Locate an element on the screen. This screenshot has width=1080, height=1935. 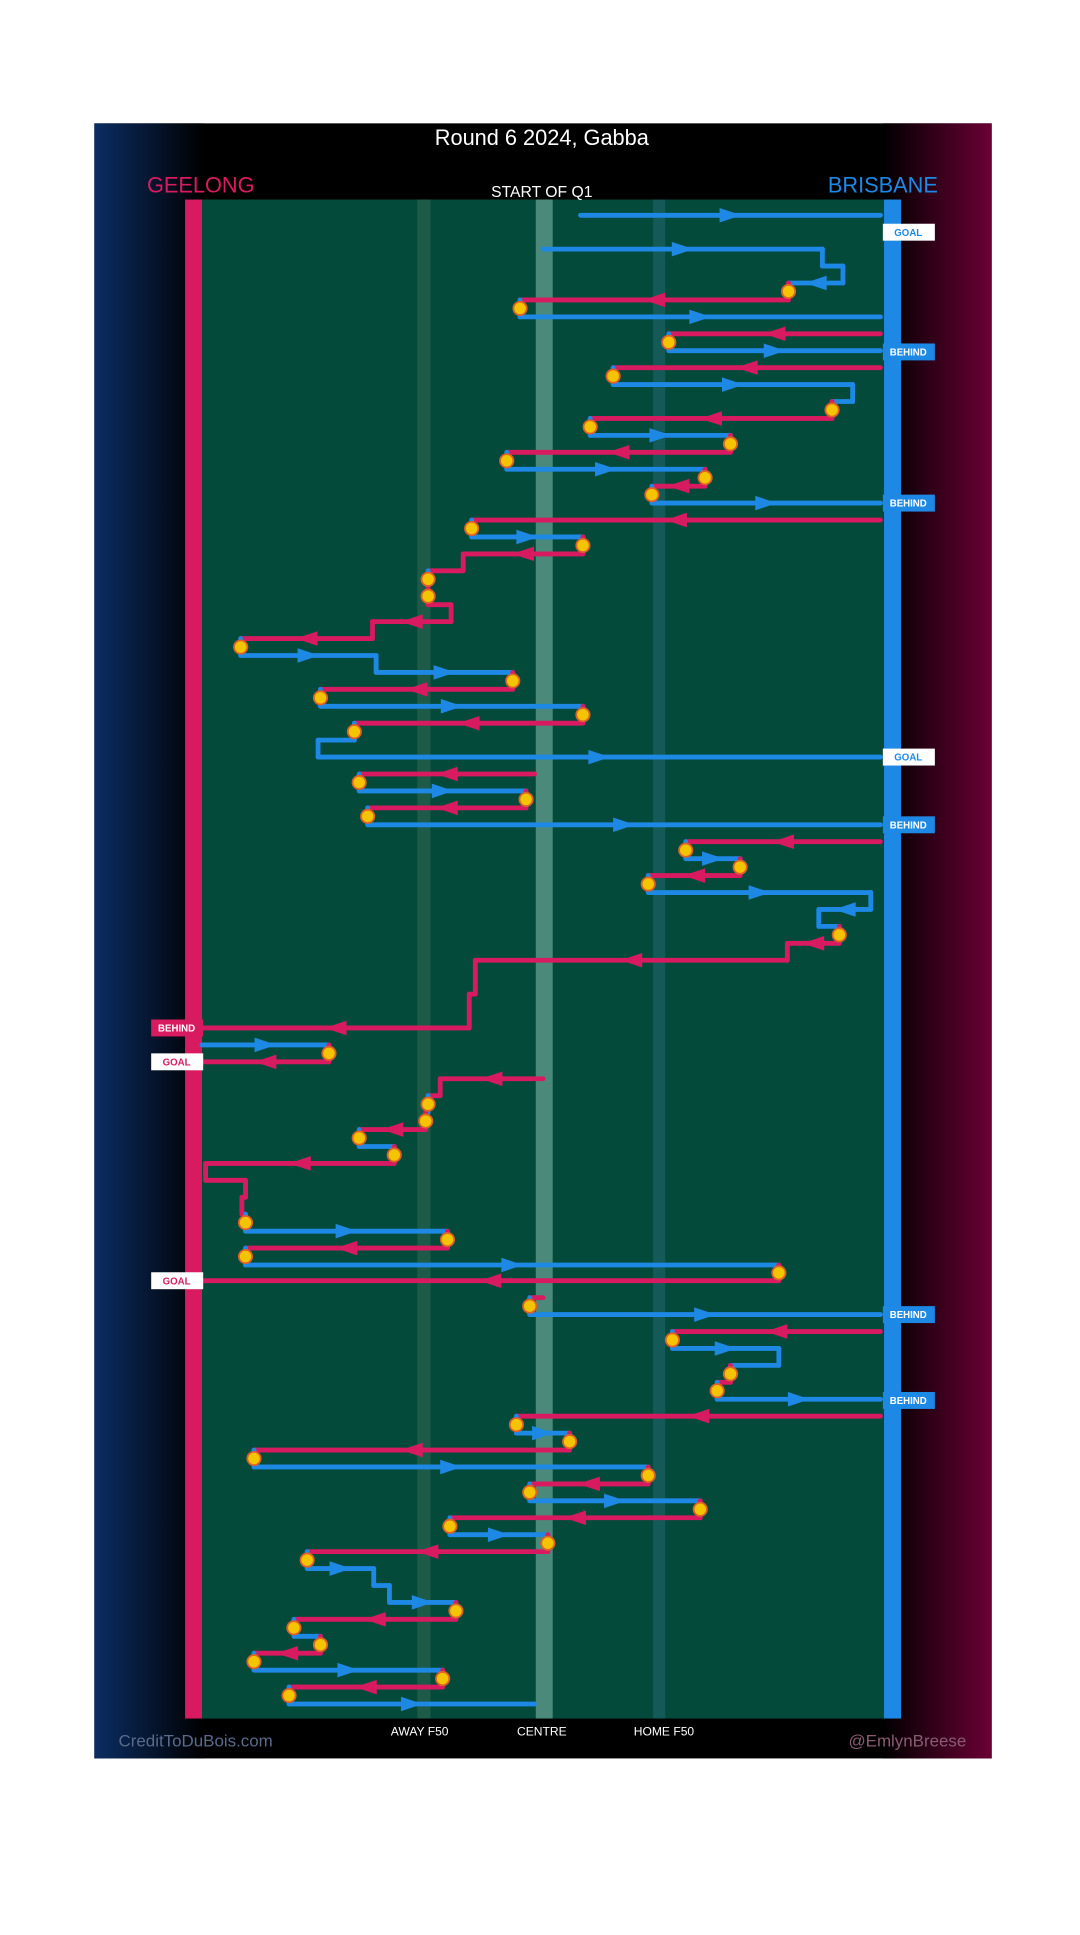
score-label: GOAL is located at coordinates (908, 233).